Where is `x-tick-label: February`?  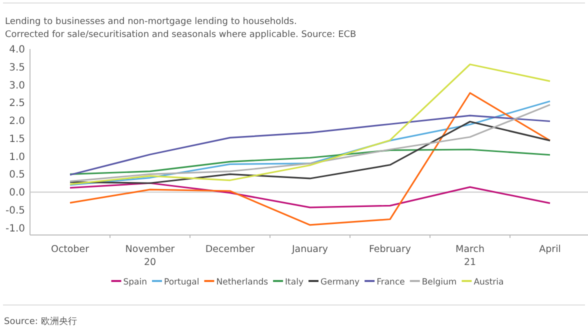
x-tick-label: February is located at coordinates (390, 249).